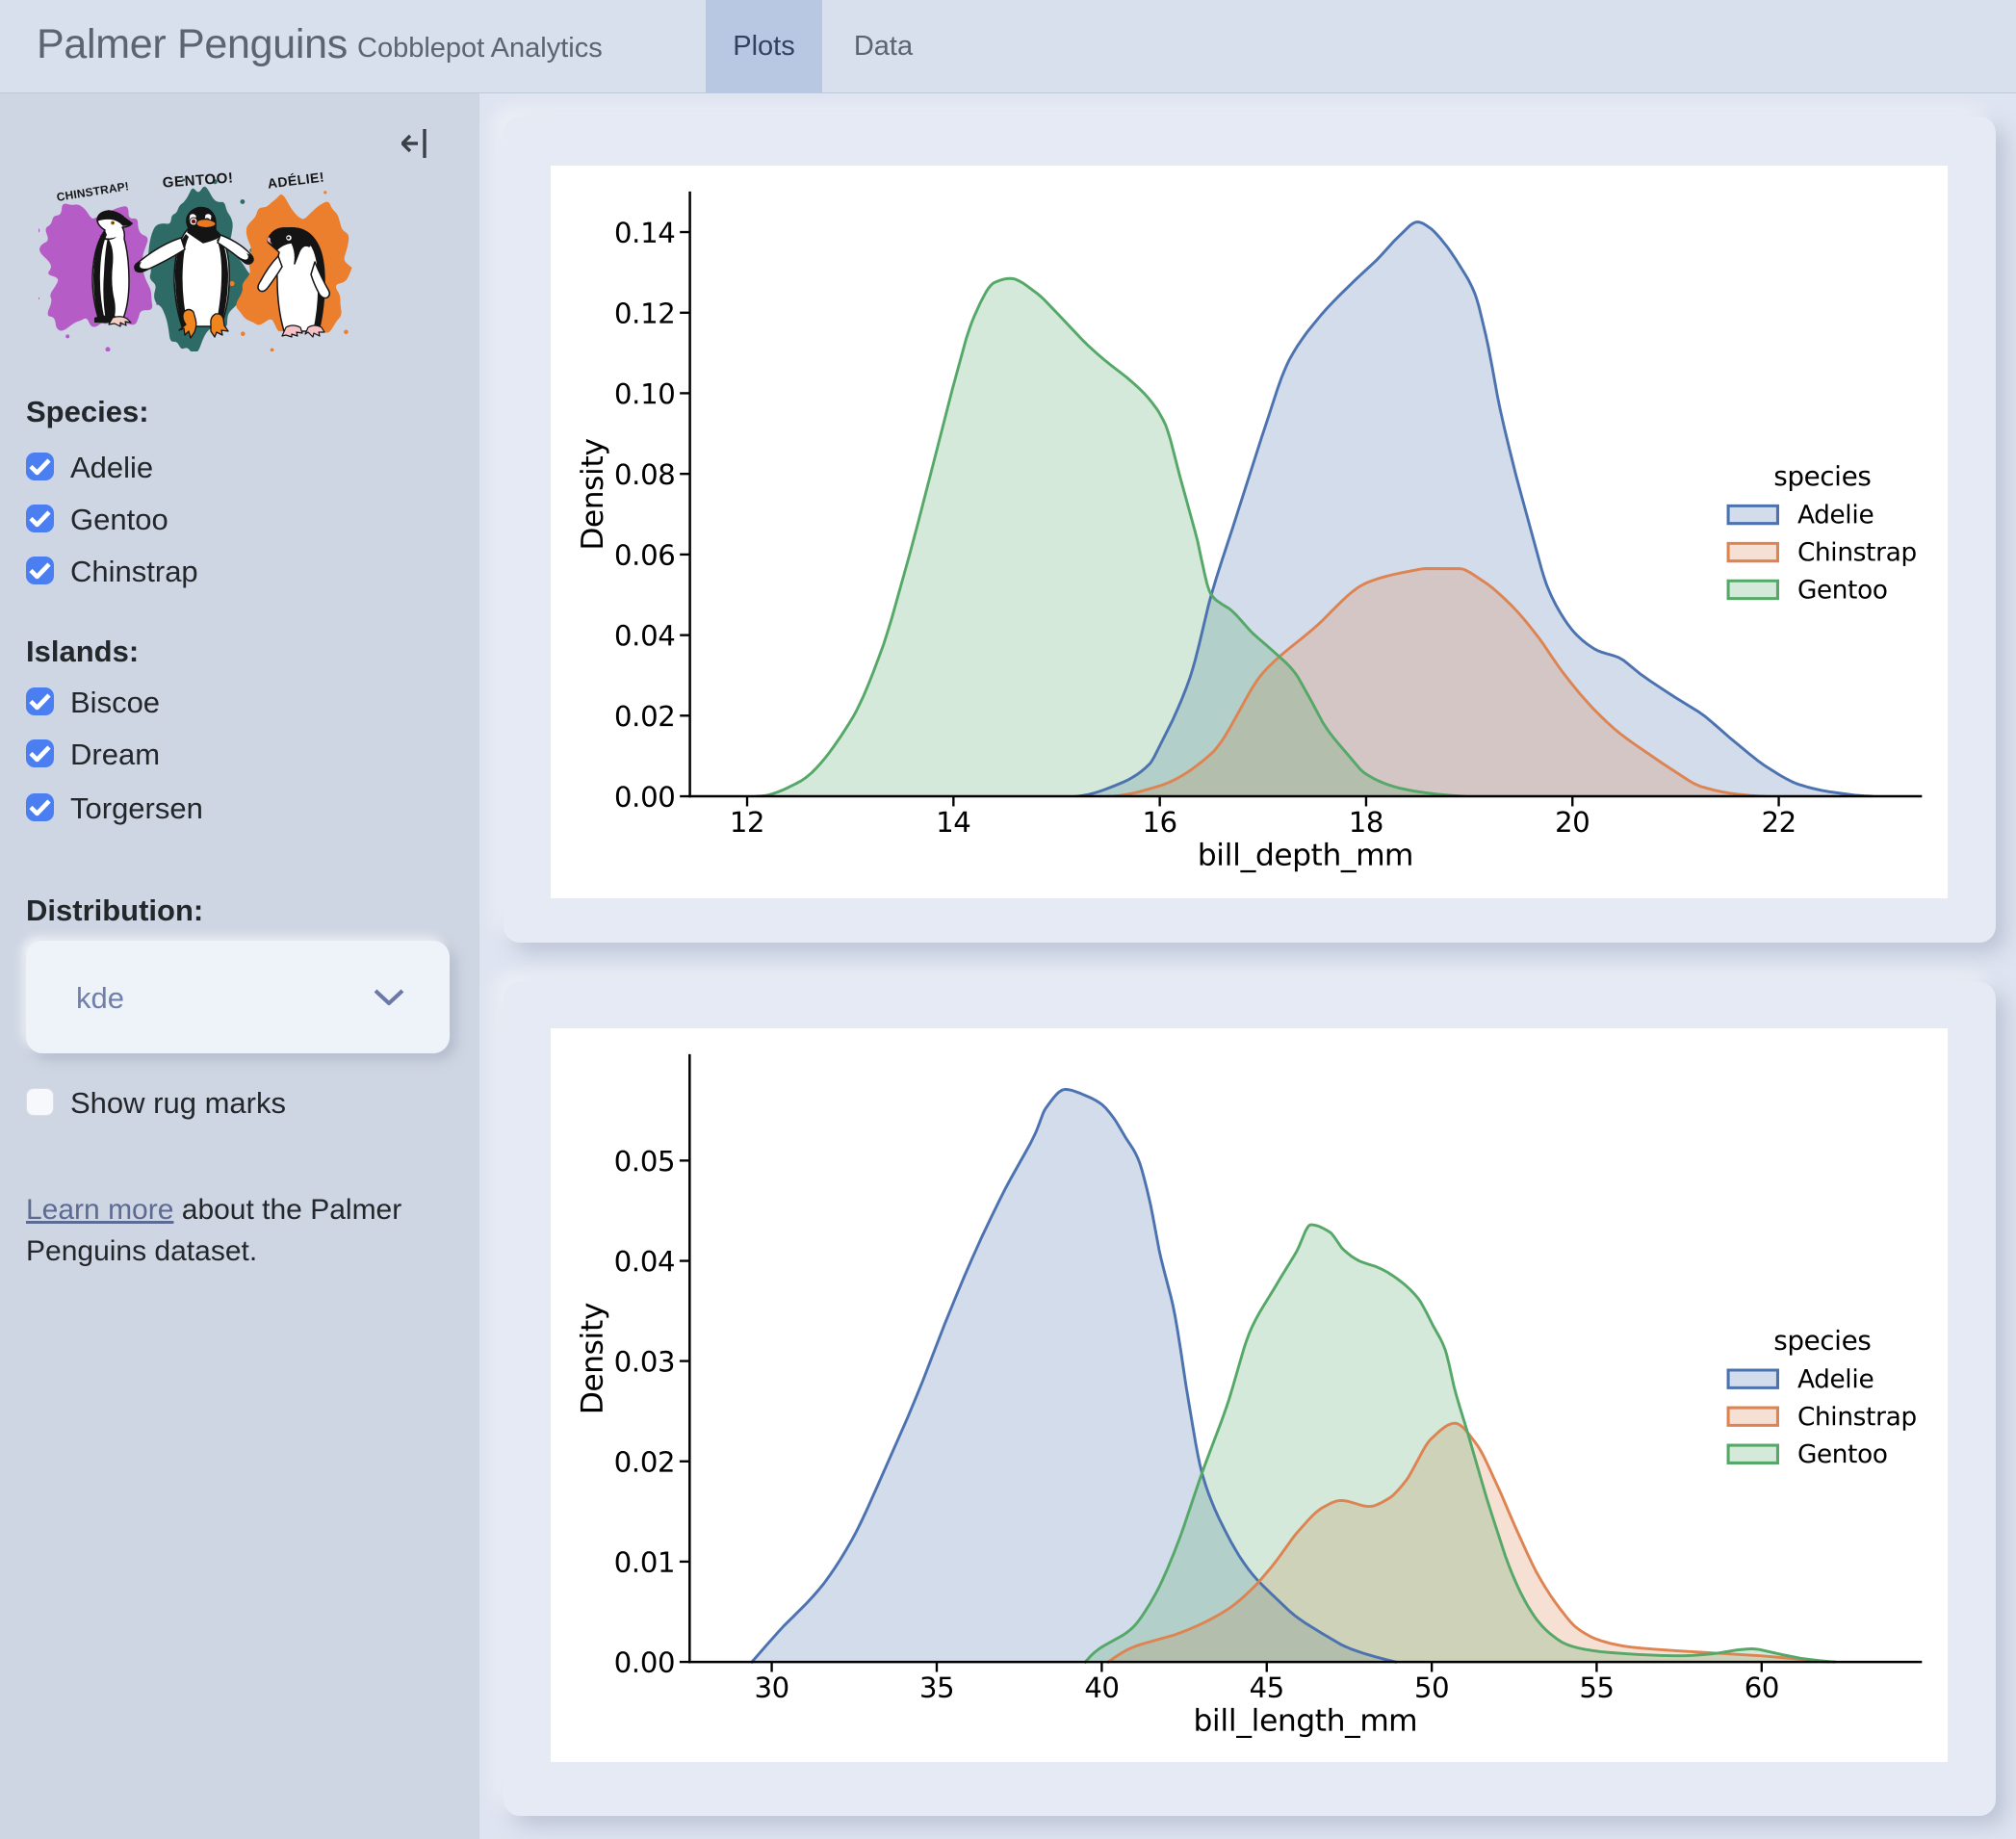  Describe the element at coordinates (198, 180) in the screenshot. I see `svg-text: GENTOO!` at that location.